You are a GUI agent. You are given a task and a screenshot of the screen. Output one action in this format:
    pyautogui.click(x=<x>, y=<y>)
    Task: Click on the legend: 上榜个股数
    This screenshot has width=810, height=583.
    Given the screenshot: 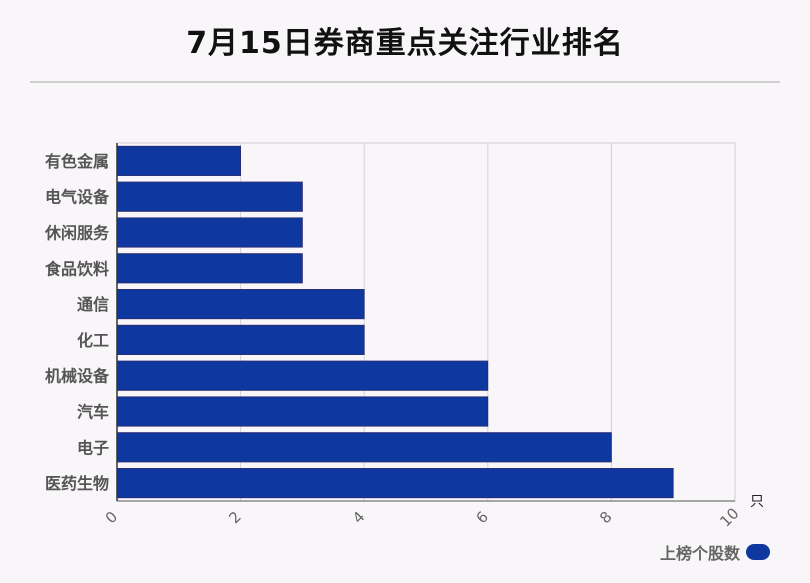 What is the action you would take?
    pyautogui.click(x=715, y=552)
    